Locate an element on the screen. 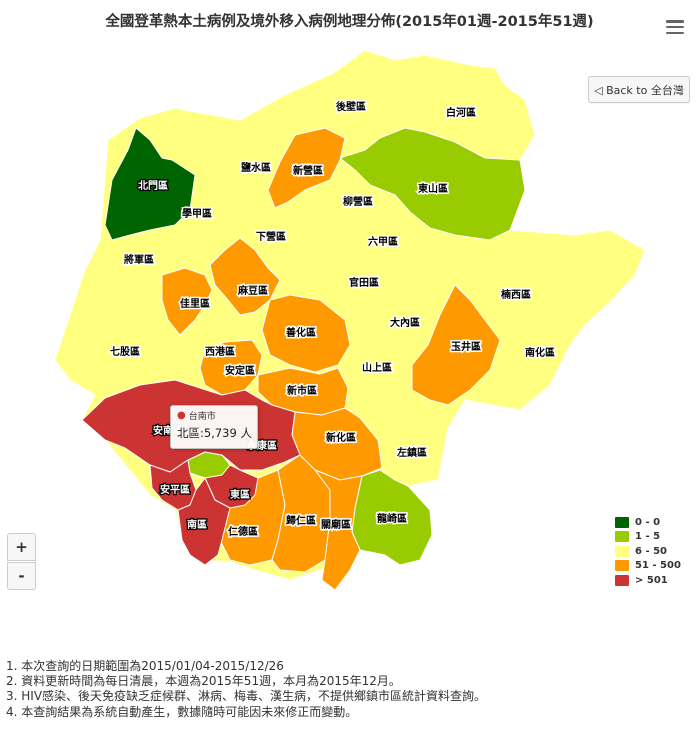 The height and width of the screenshot is (731, 699). legend-label: 0 - 0 is located at coordinates (648, 522).